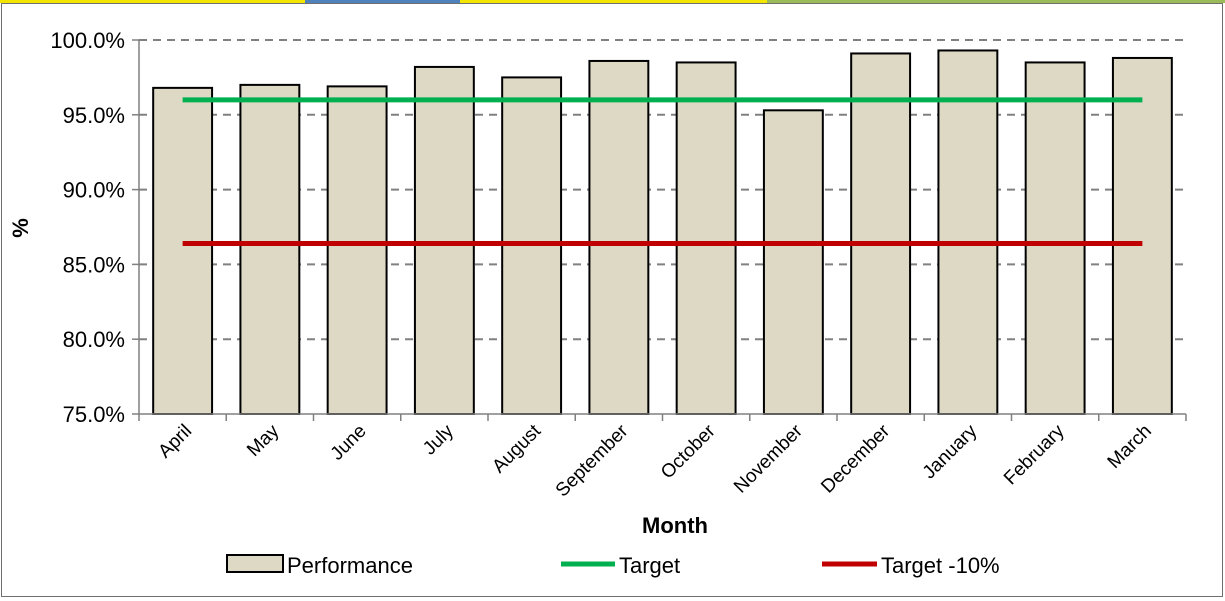  What do you see at coordinates (94, 115) in the screenshot?
I see `y-tick-label: 95.0%` at bounding box center [94, 115].